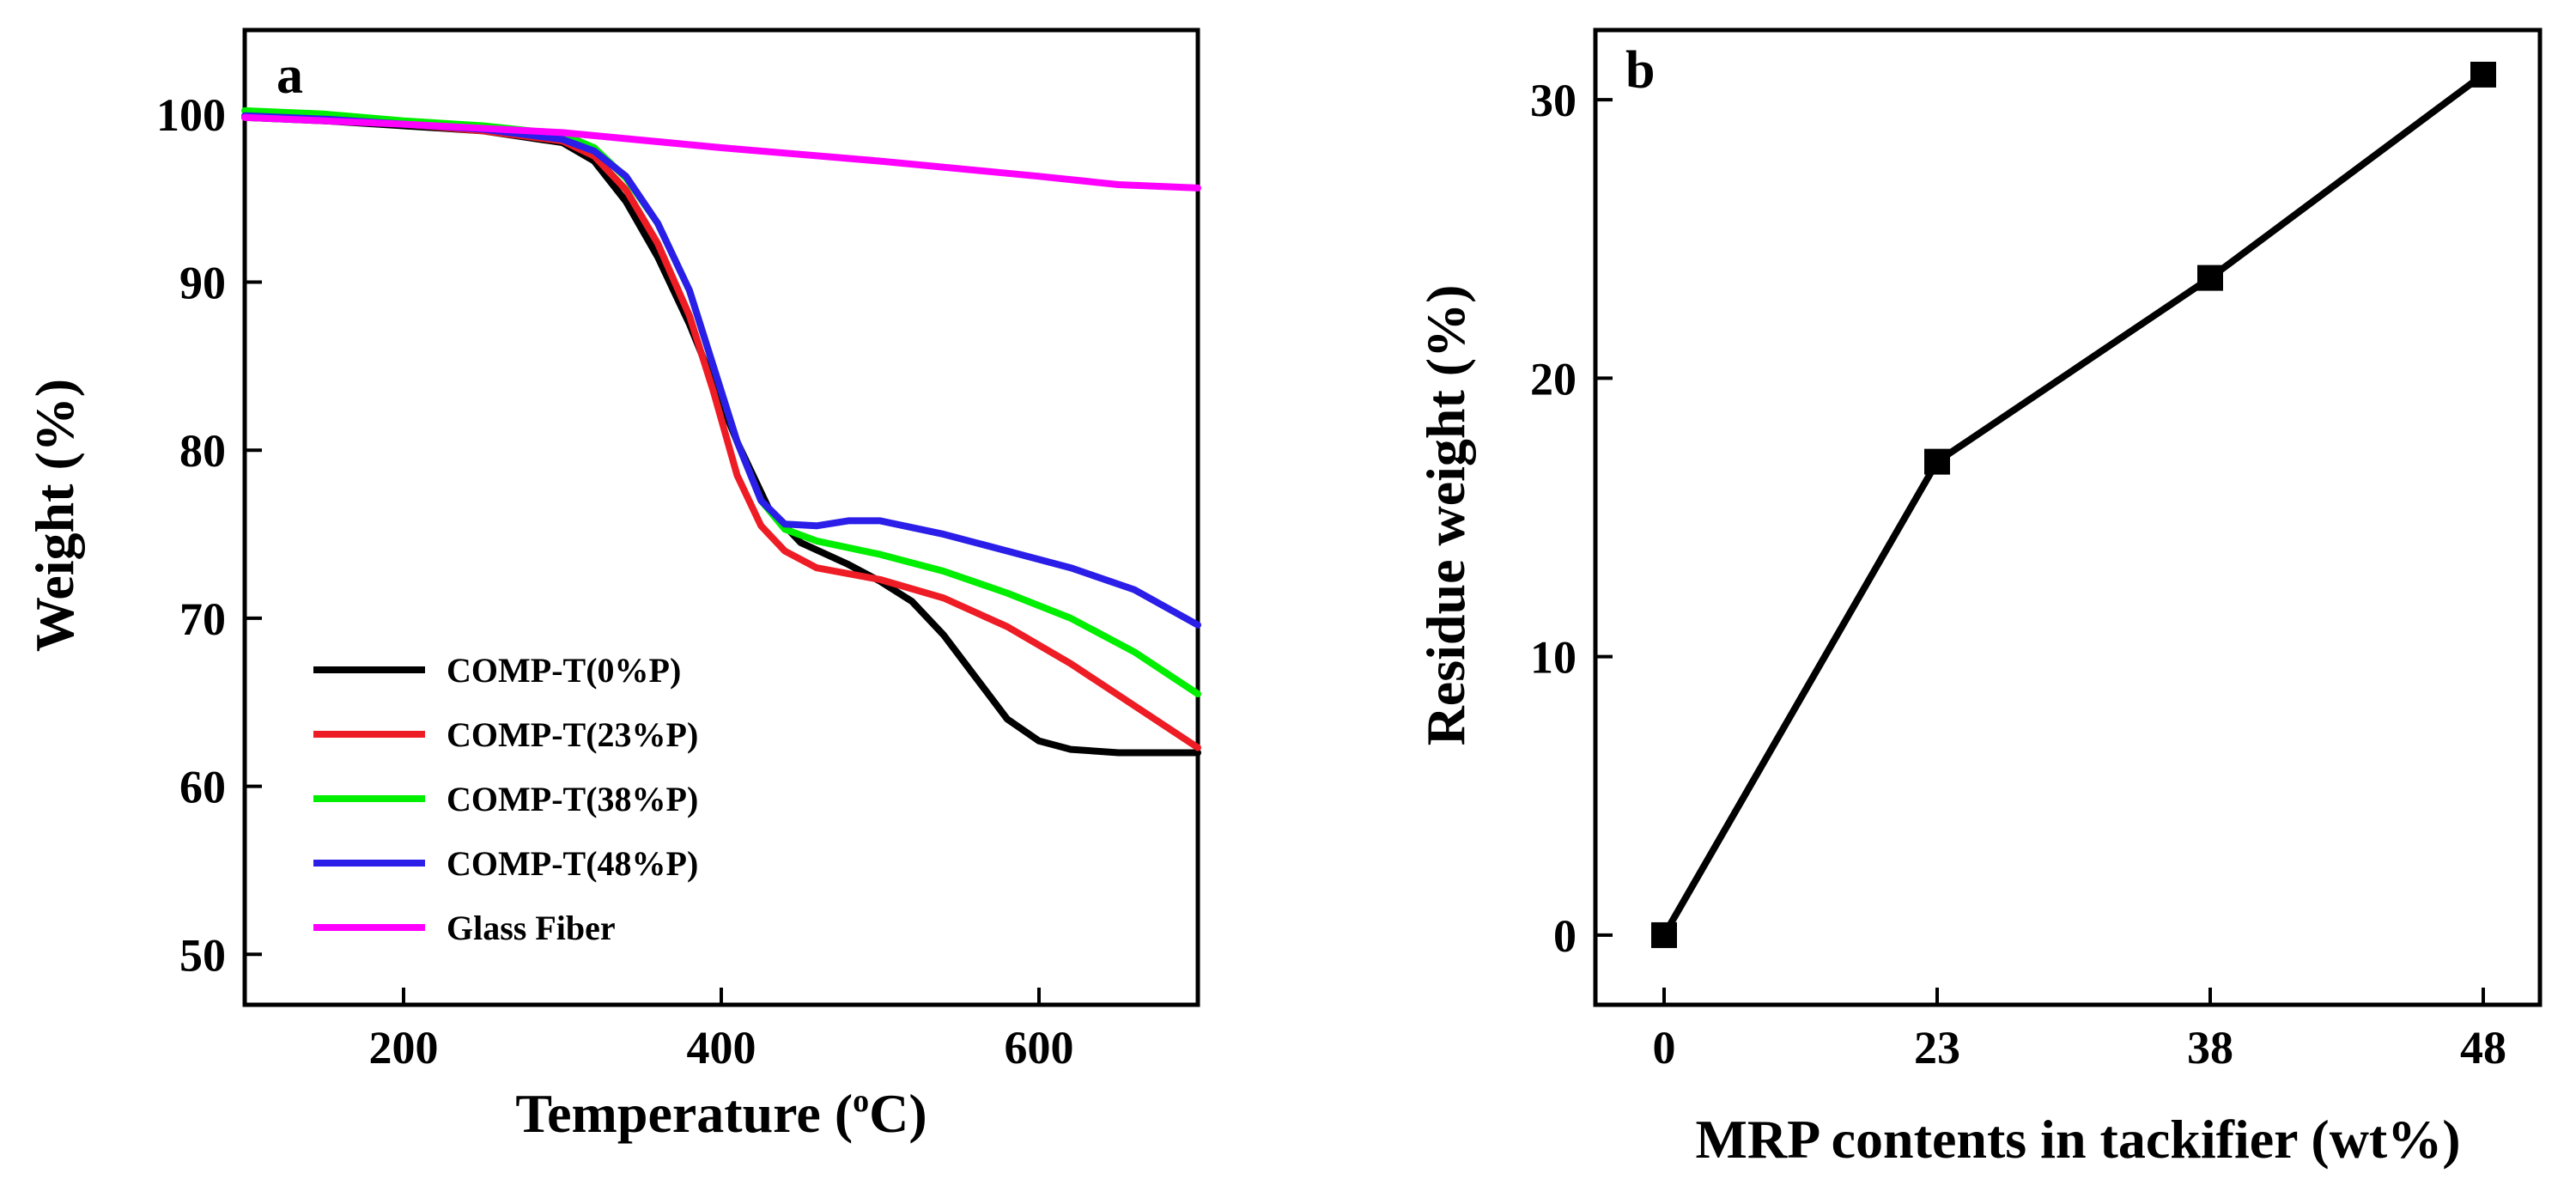 The image size is (2576, 1198). Describe the element at coordinates (55, 515) in the screenshot. I see `panel-a-y-axis-title: Weight (%)` at that location.